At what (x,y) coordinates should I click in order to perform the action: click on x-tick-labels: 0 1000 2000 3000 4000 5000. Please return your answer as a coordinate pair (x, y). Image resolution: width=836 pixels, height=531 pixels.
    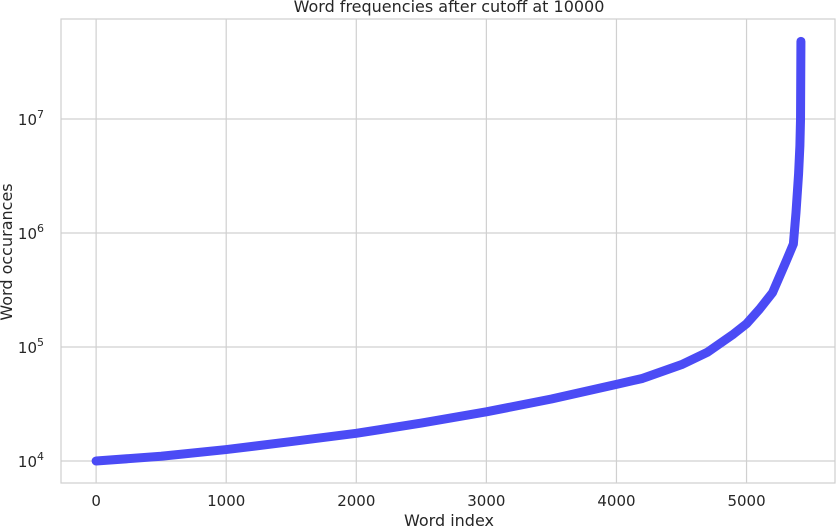
    Looking at the image, I should click on (428, 501).